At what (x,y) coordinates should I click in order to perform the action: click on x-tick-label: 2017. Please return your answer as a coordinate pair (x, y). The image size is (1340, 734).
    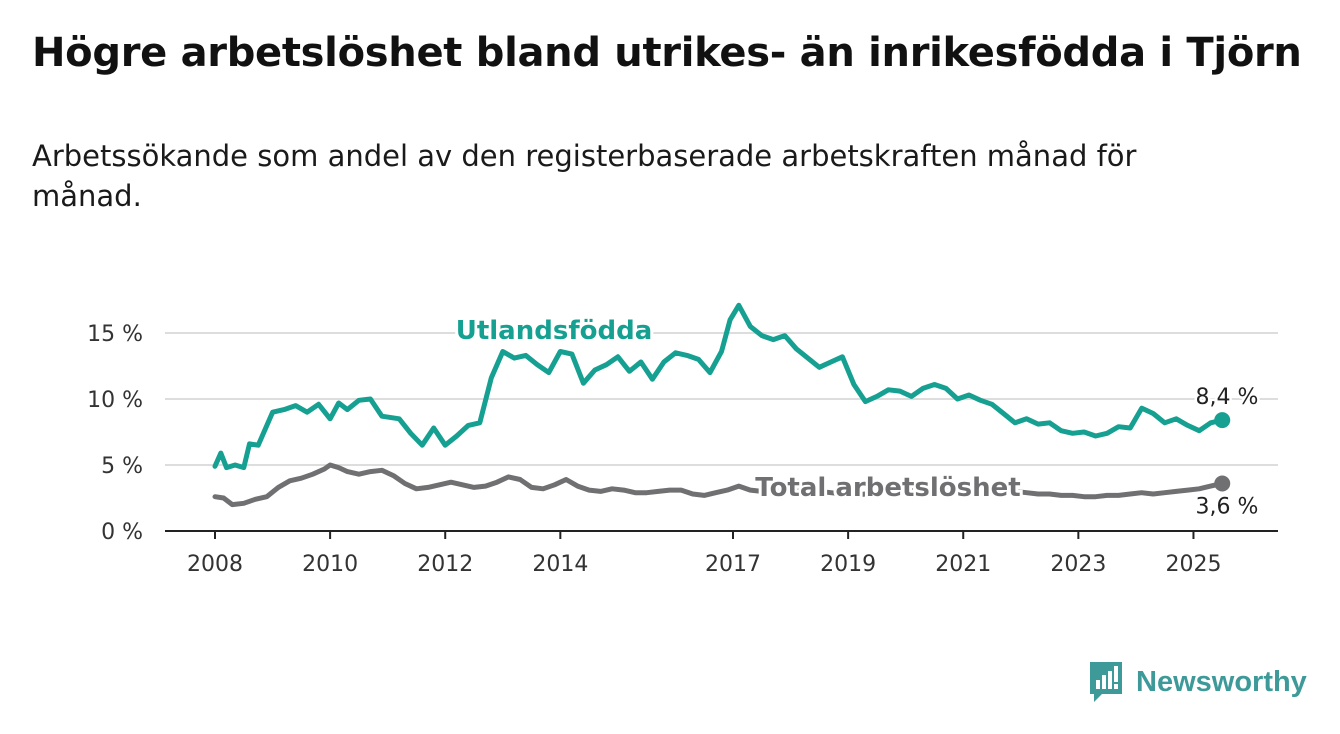
    Looking at the image, I should click on (733, 564).